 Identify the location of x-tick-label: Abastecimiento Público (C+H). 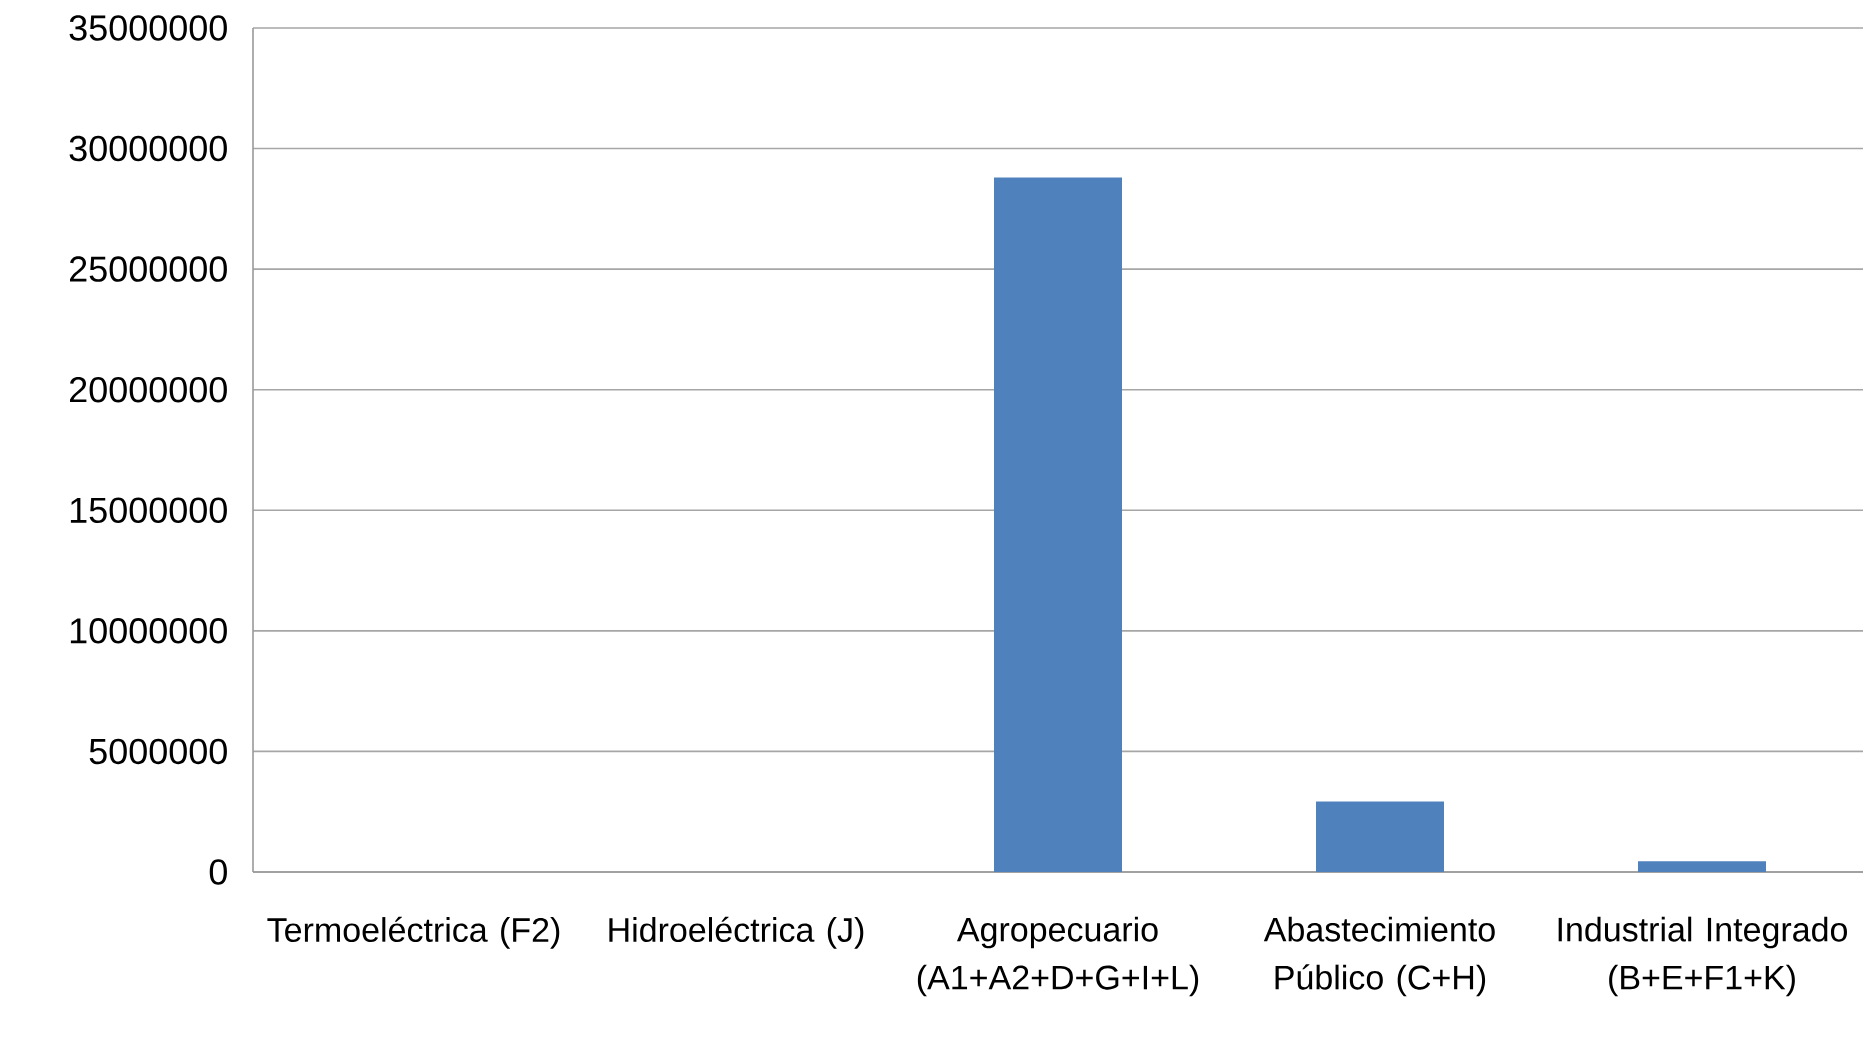
(1379, 956).